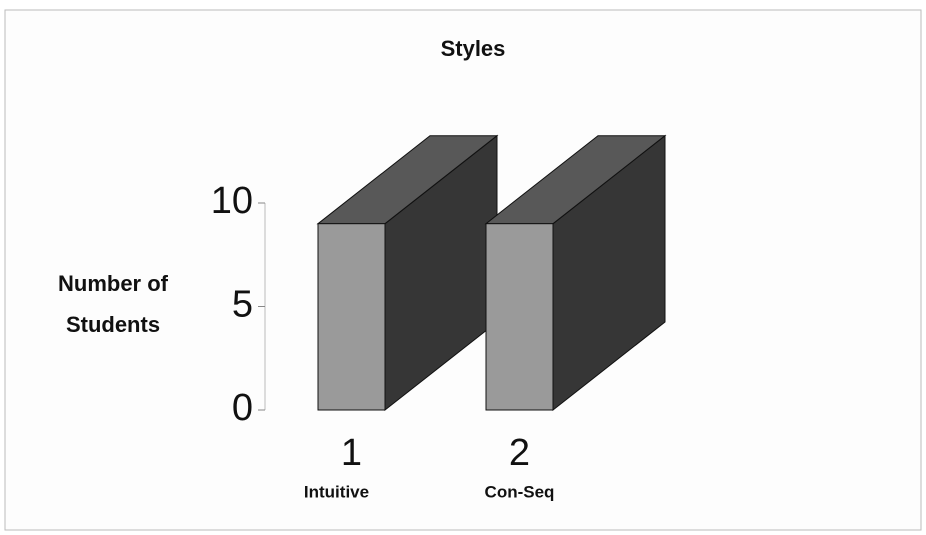  What do you see at coordinates (351, 453) in the screenshot?
I see `x-tick-label: 1` at bounding box center [351, 453].